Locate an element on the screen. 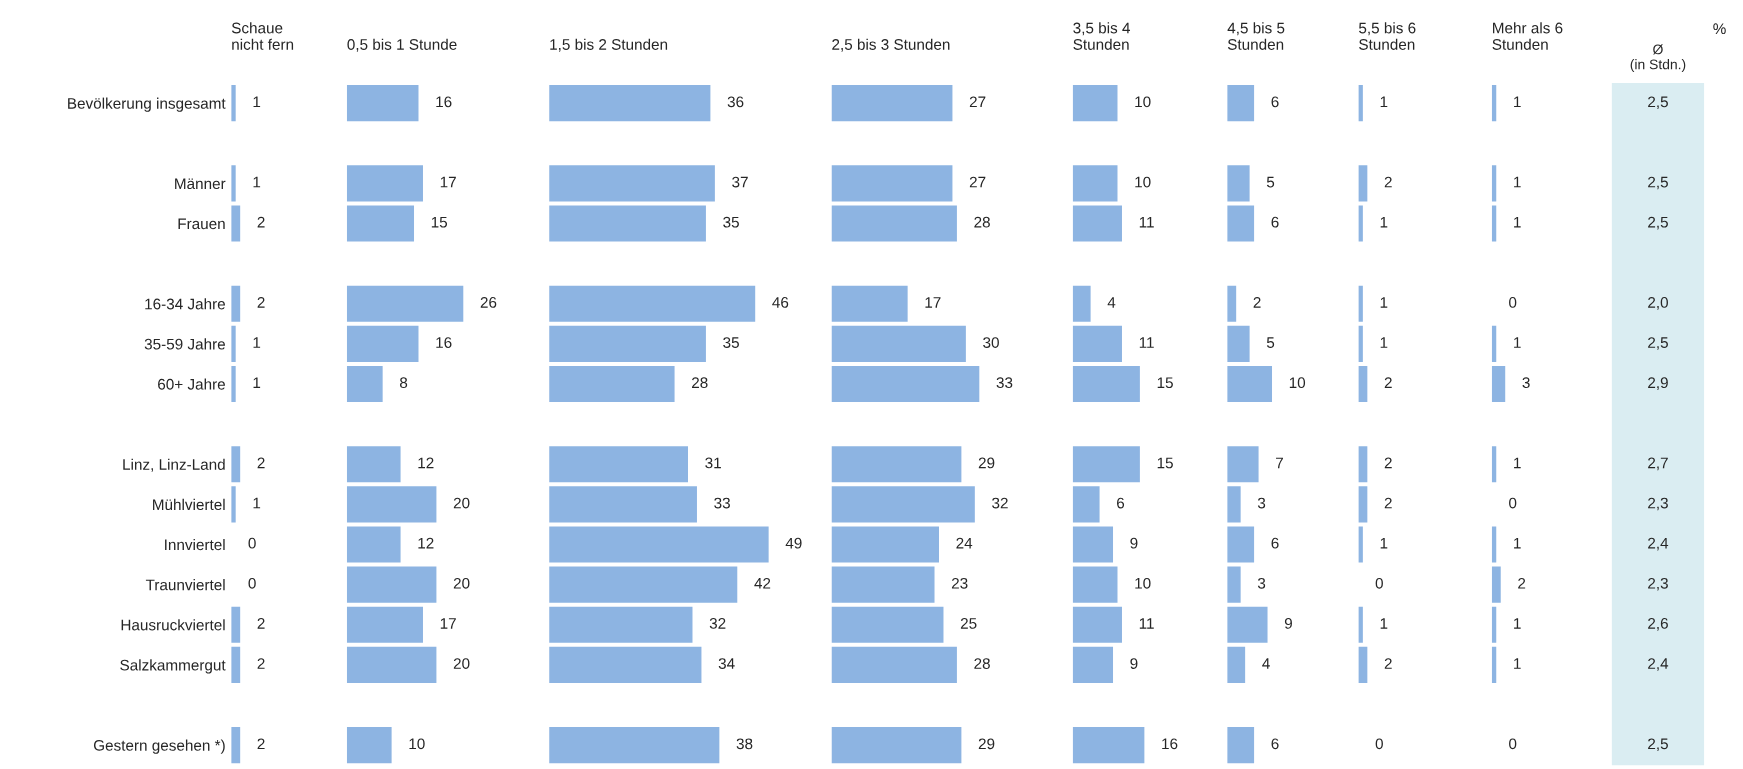 The width and height of the screenshot is (1743, 769). data-label: 23 is located at coordinates (959, 583).